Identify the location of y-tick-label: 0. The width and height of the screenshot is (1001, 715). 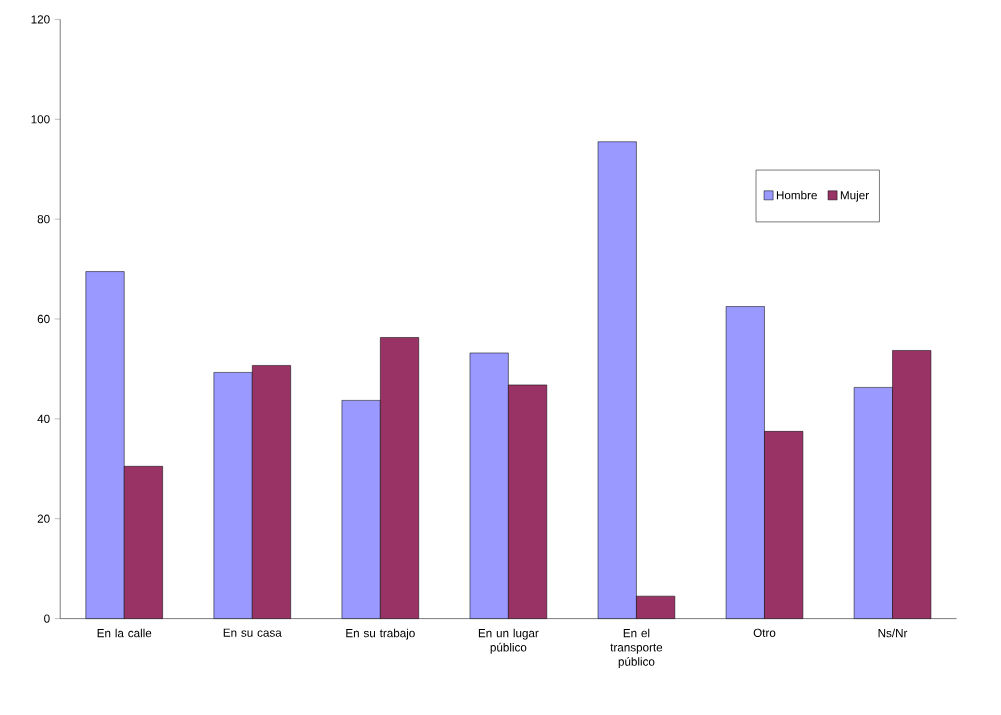
(47, 618).